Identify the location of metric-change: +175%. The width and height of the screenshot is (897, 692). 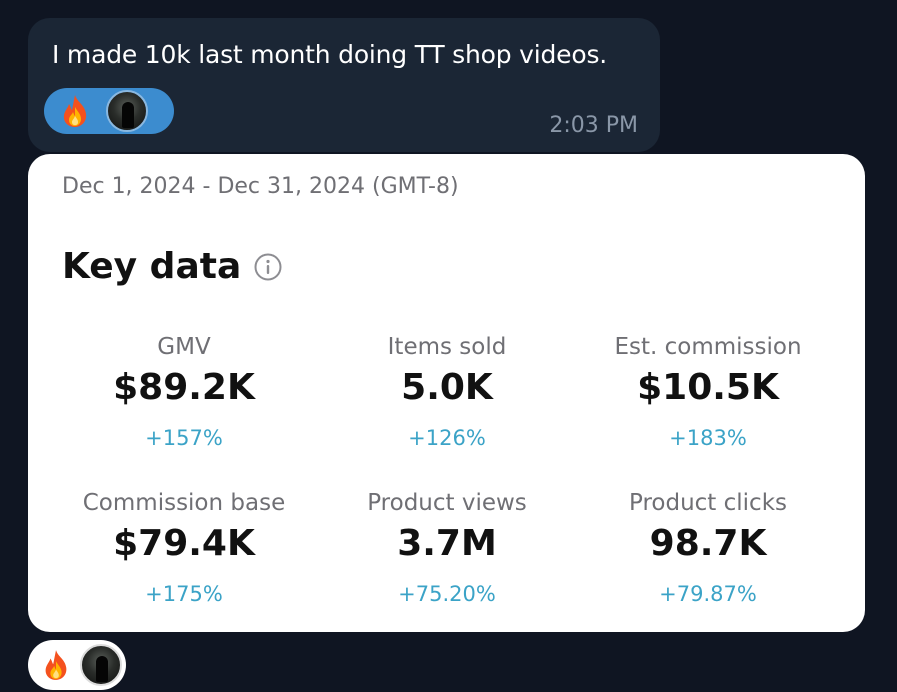
(184, 594).